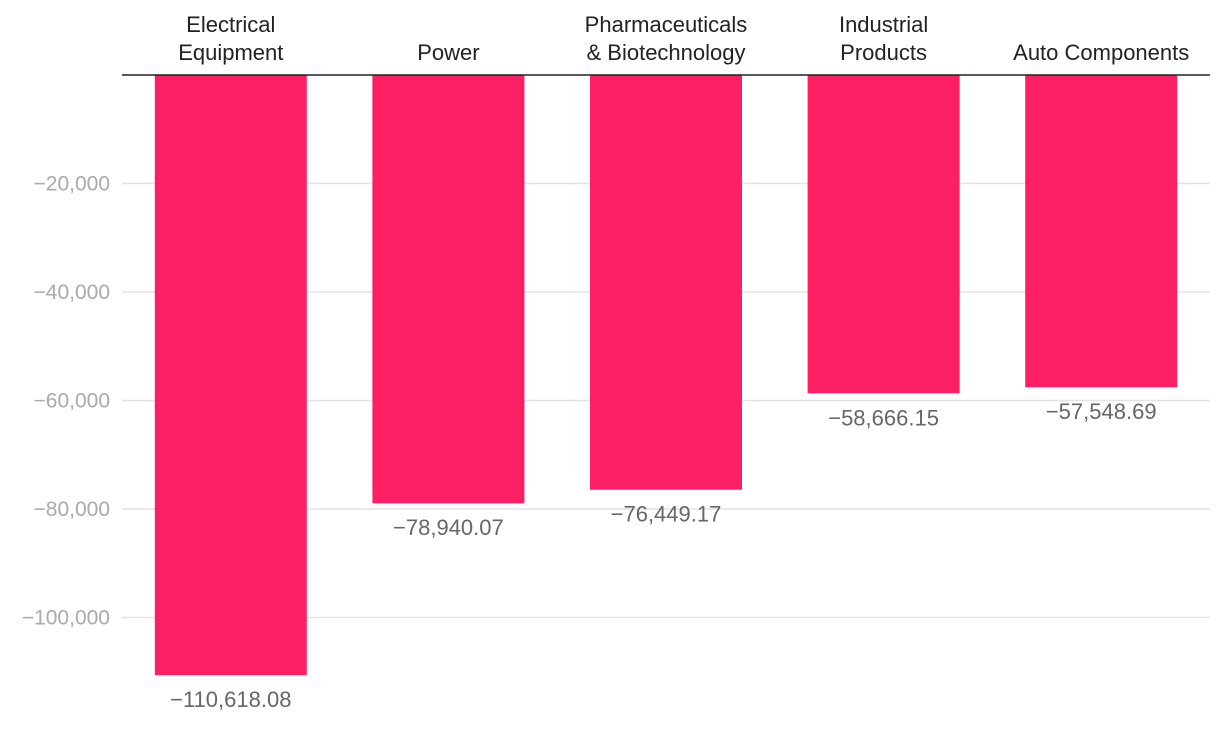 This screenshot has width=1220, height=730. Describe the element at coordinates (666, 24) in the screenshot. I see `category-label: Pharmaceuticals` at that location.